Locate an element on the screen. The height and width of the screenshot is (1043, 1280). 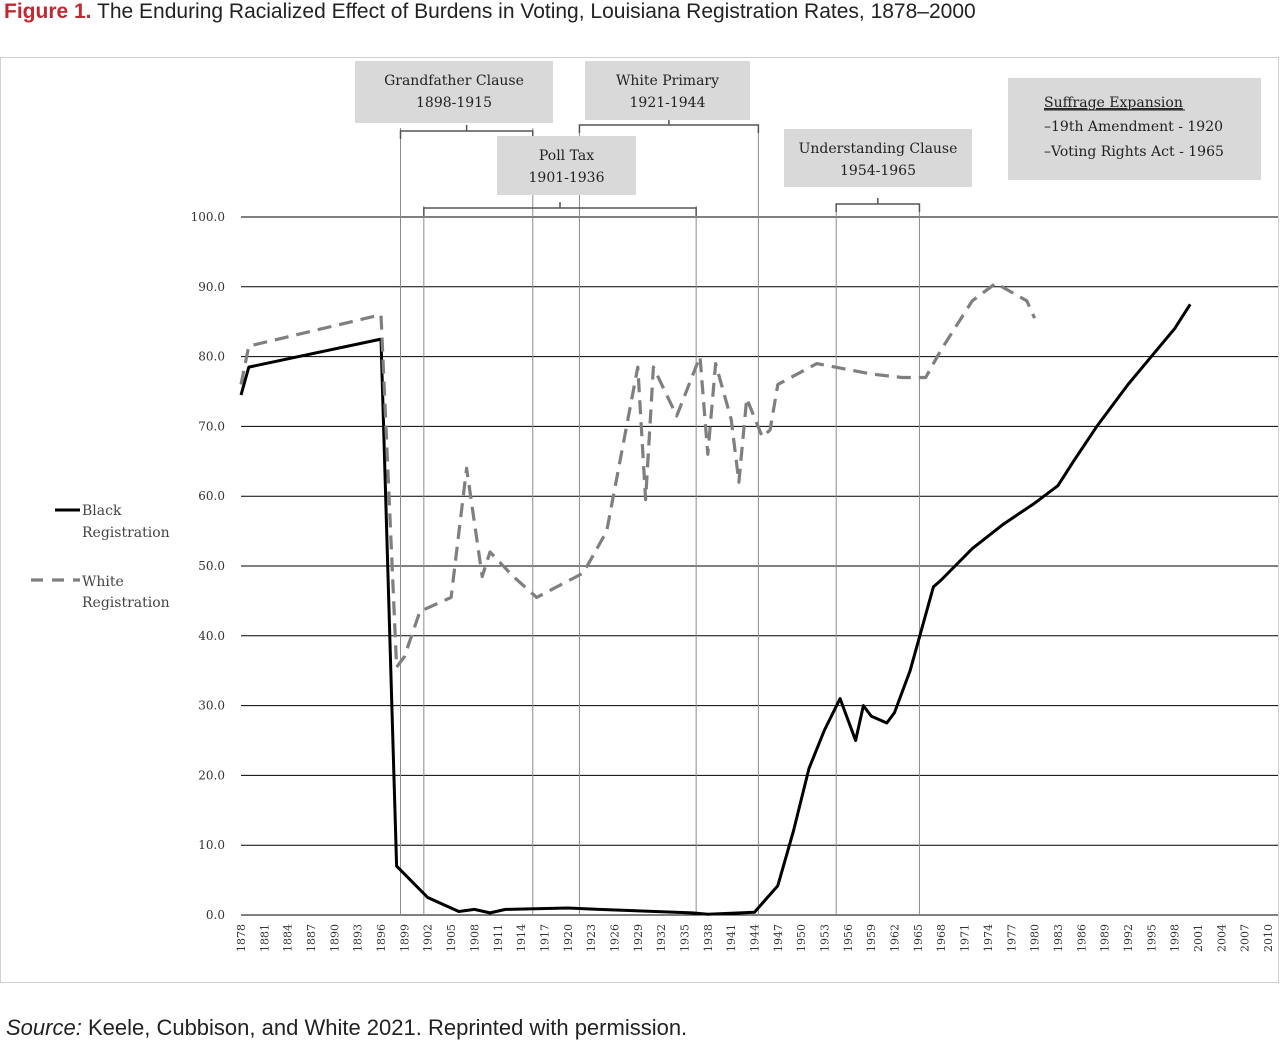
y-tick-label: 10.0 is located at coordinates (211, 845).